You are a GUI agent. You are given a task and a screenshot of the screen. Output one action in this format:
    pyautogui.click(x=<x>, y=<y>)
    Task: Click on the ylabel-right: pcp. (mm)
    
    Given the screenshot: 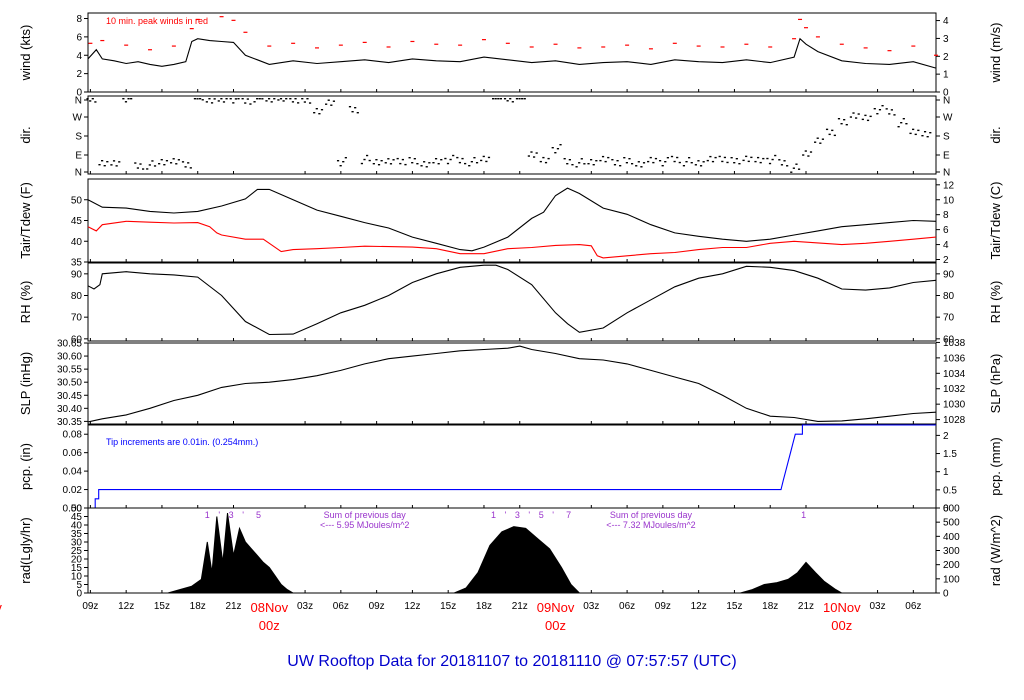 What is the action you would take?
    pyautogui.click(x=995, y=466)
    